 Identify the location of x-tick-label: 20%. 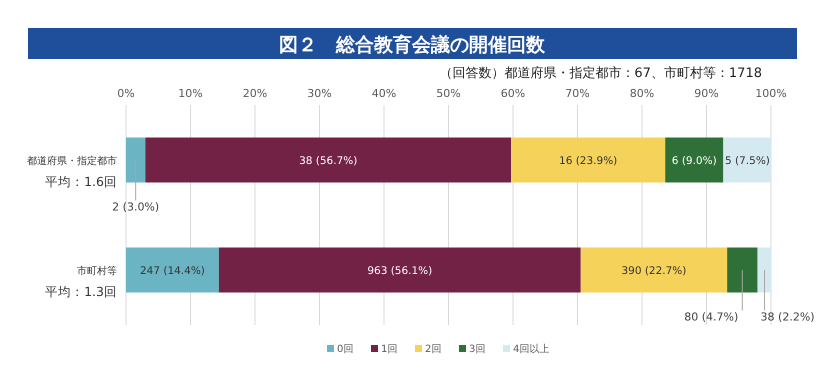
(255, 93).